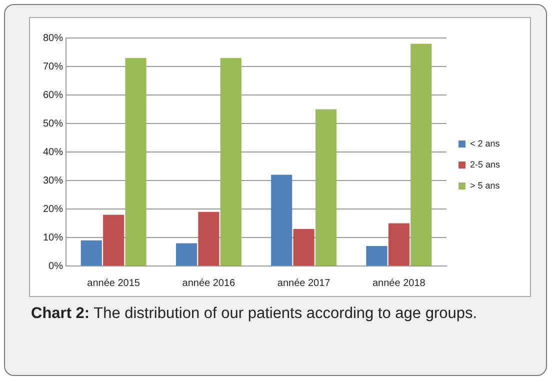 The height and width of the screenshot is (382, 553). What do you see at coordinates (209, 283) in the screenshot?
I see `x-tick-label: année 2016` at bounding box center [209, 283].